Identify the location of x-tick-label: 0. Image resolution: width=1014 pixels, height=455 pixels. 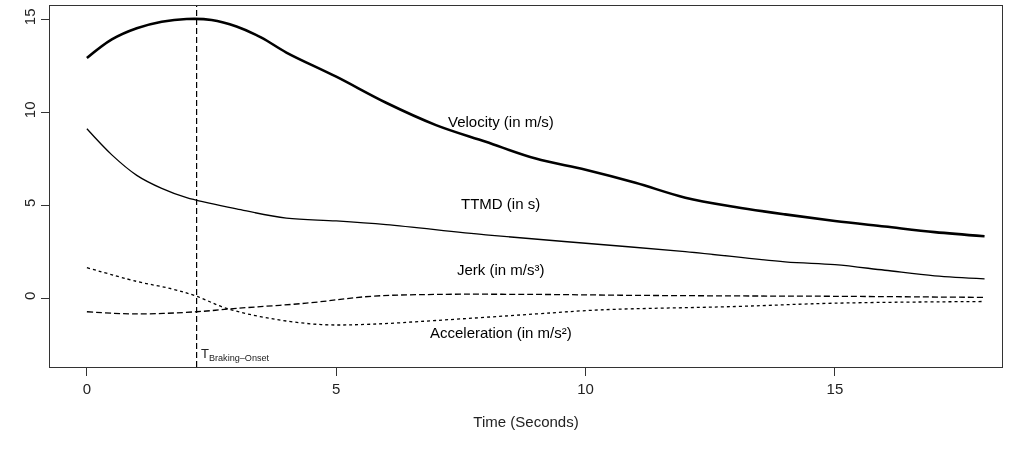
(87, 389).